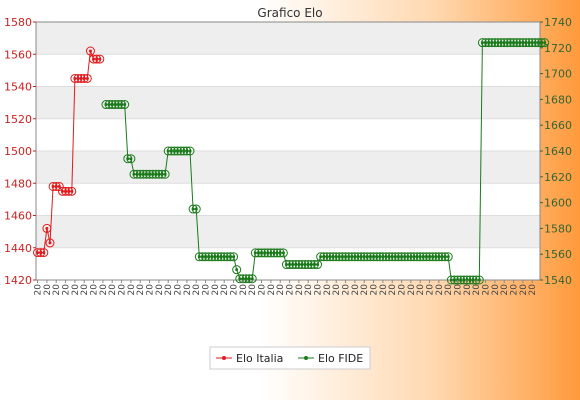  What do you see at coordinates (18, 280) in the screenshot?
I see `y-left-tick-label: 1420` at bounding box center [18, 280].